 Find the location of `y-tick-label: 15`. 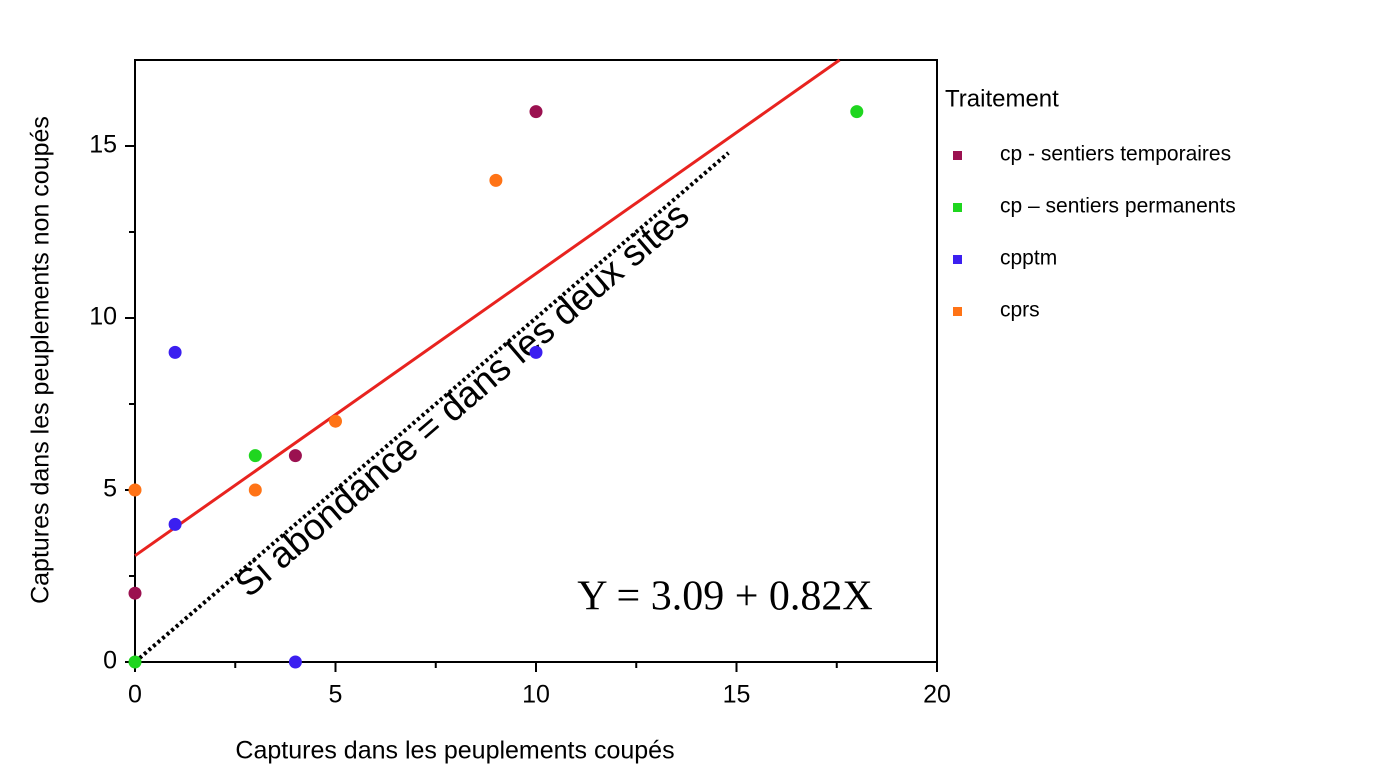

y-tick-label: 15 is located at coordinates (103, 145).